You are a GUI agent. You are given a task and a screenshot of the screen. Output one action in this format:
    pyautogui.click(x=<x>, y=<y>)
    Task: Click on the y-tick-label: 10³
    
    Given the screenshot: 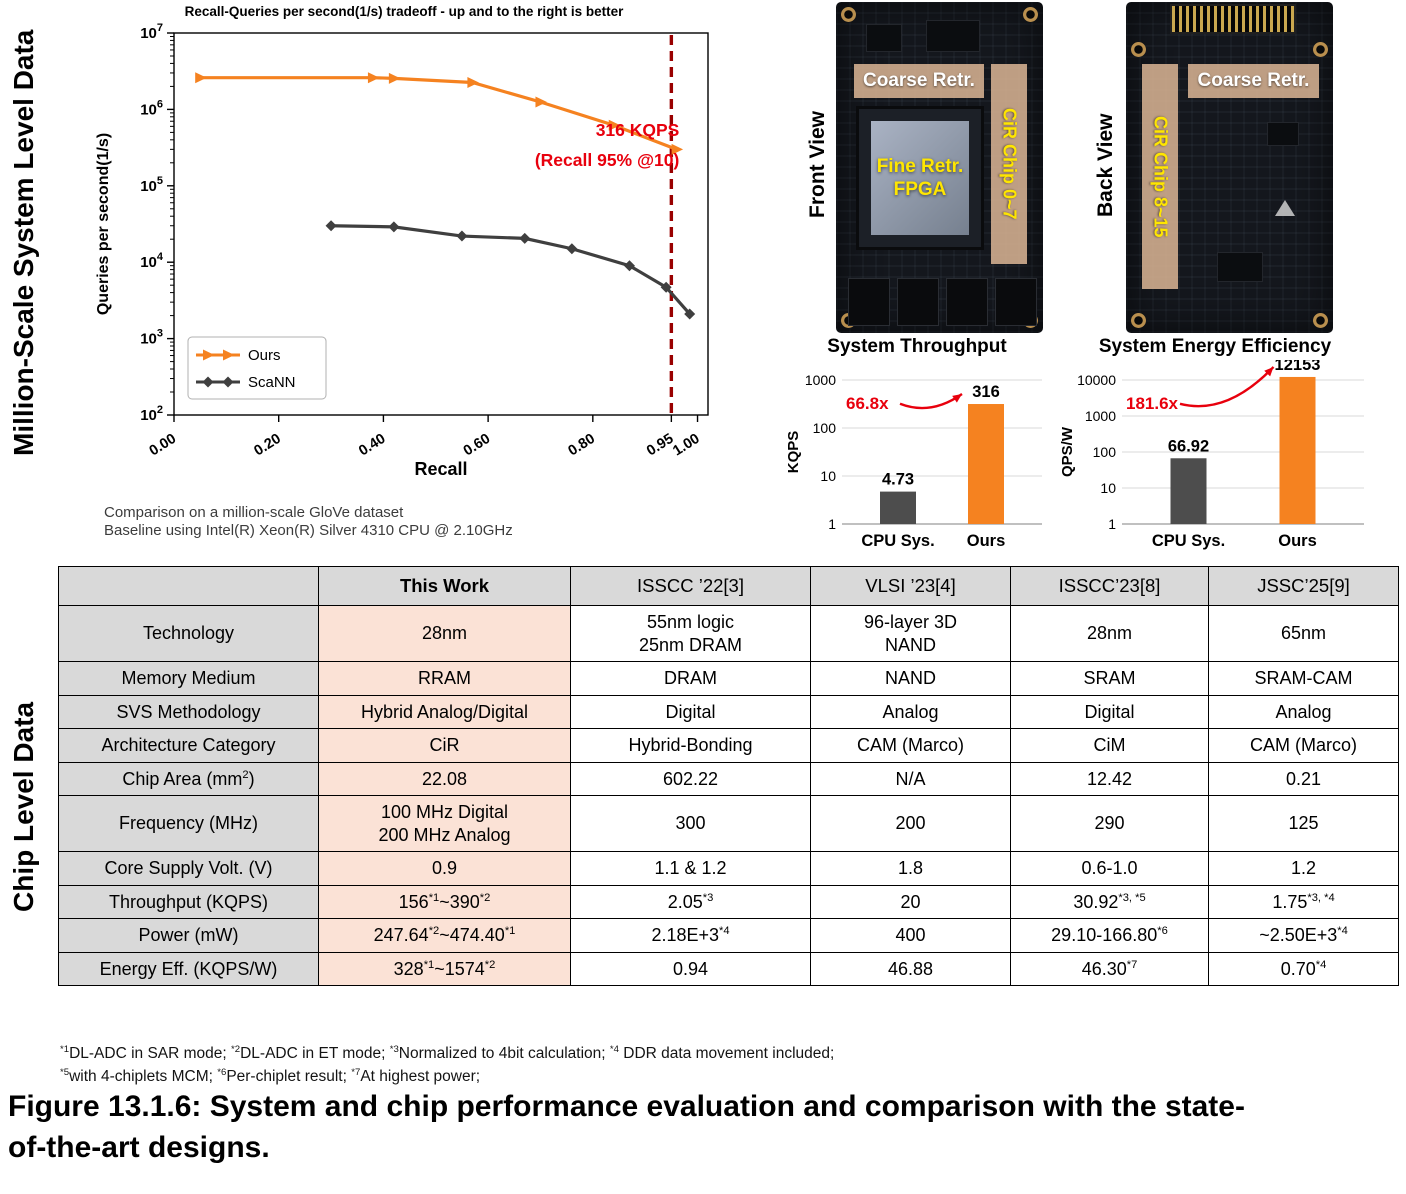 What is the action you would take?
    pyautogui.click(x=151, y=338)
    